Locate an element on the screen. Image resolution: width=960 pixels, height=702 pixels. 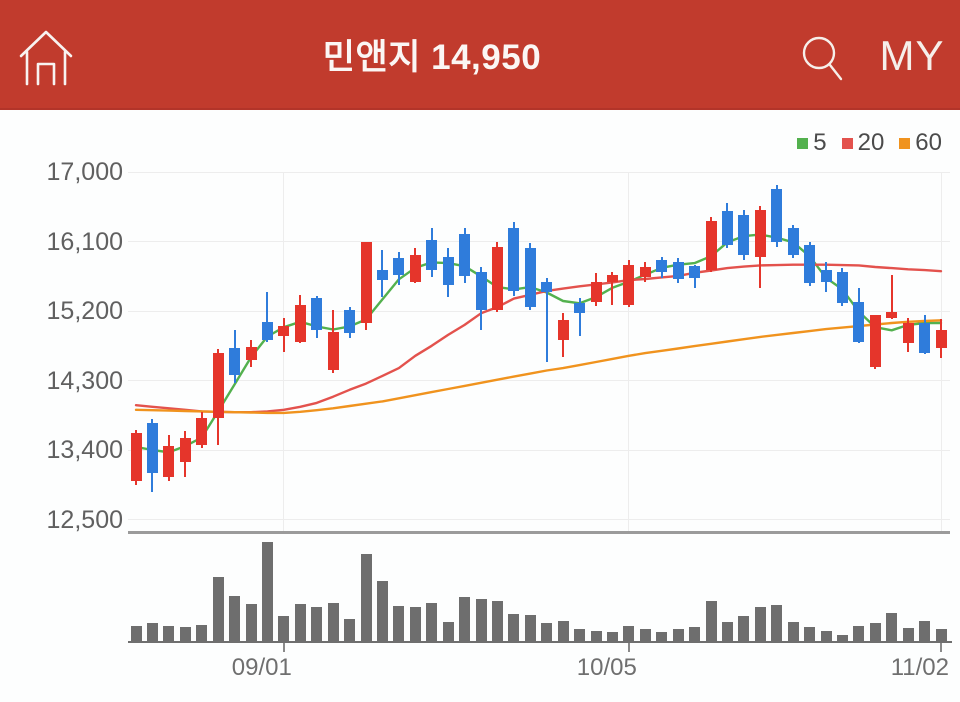
legend-label: 60 is located at coordinates (928, 142).